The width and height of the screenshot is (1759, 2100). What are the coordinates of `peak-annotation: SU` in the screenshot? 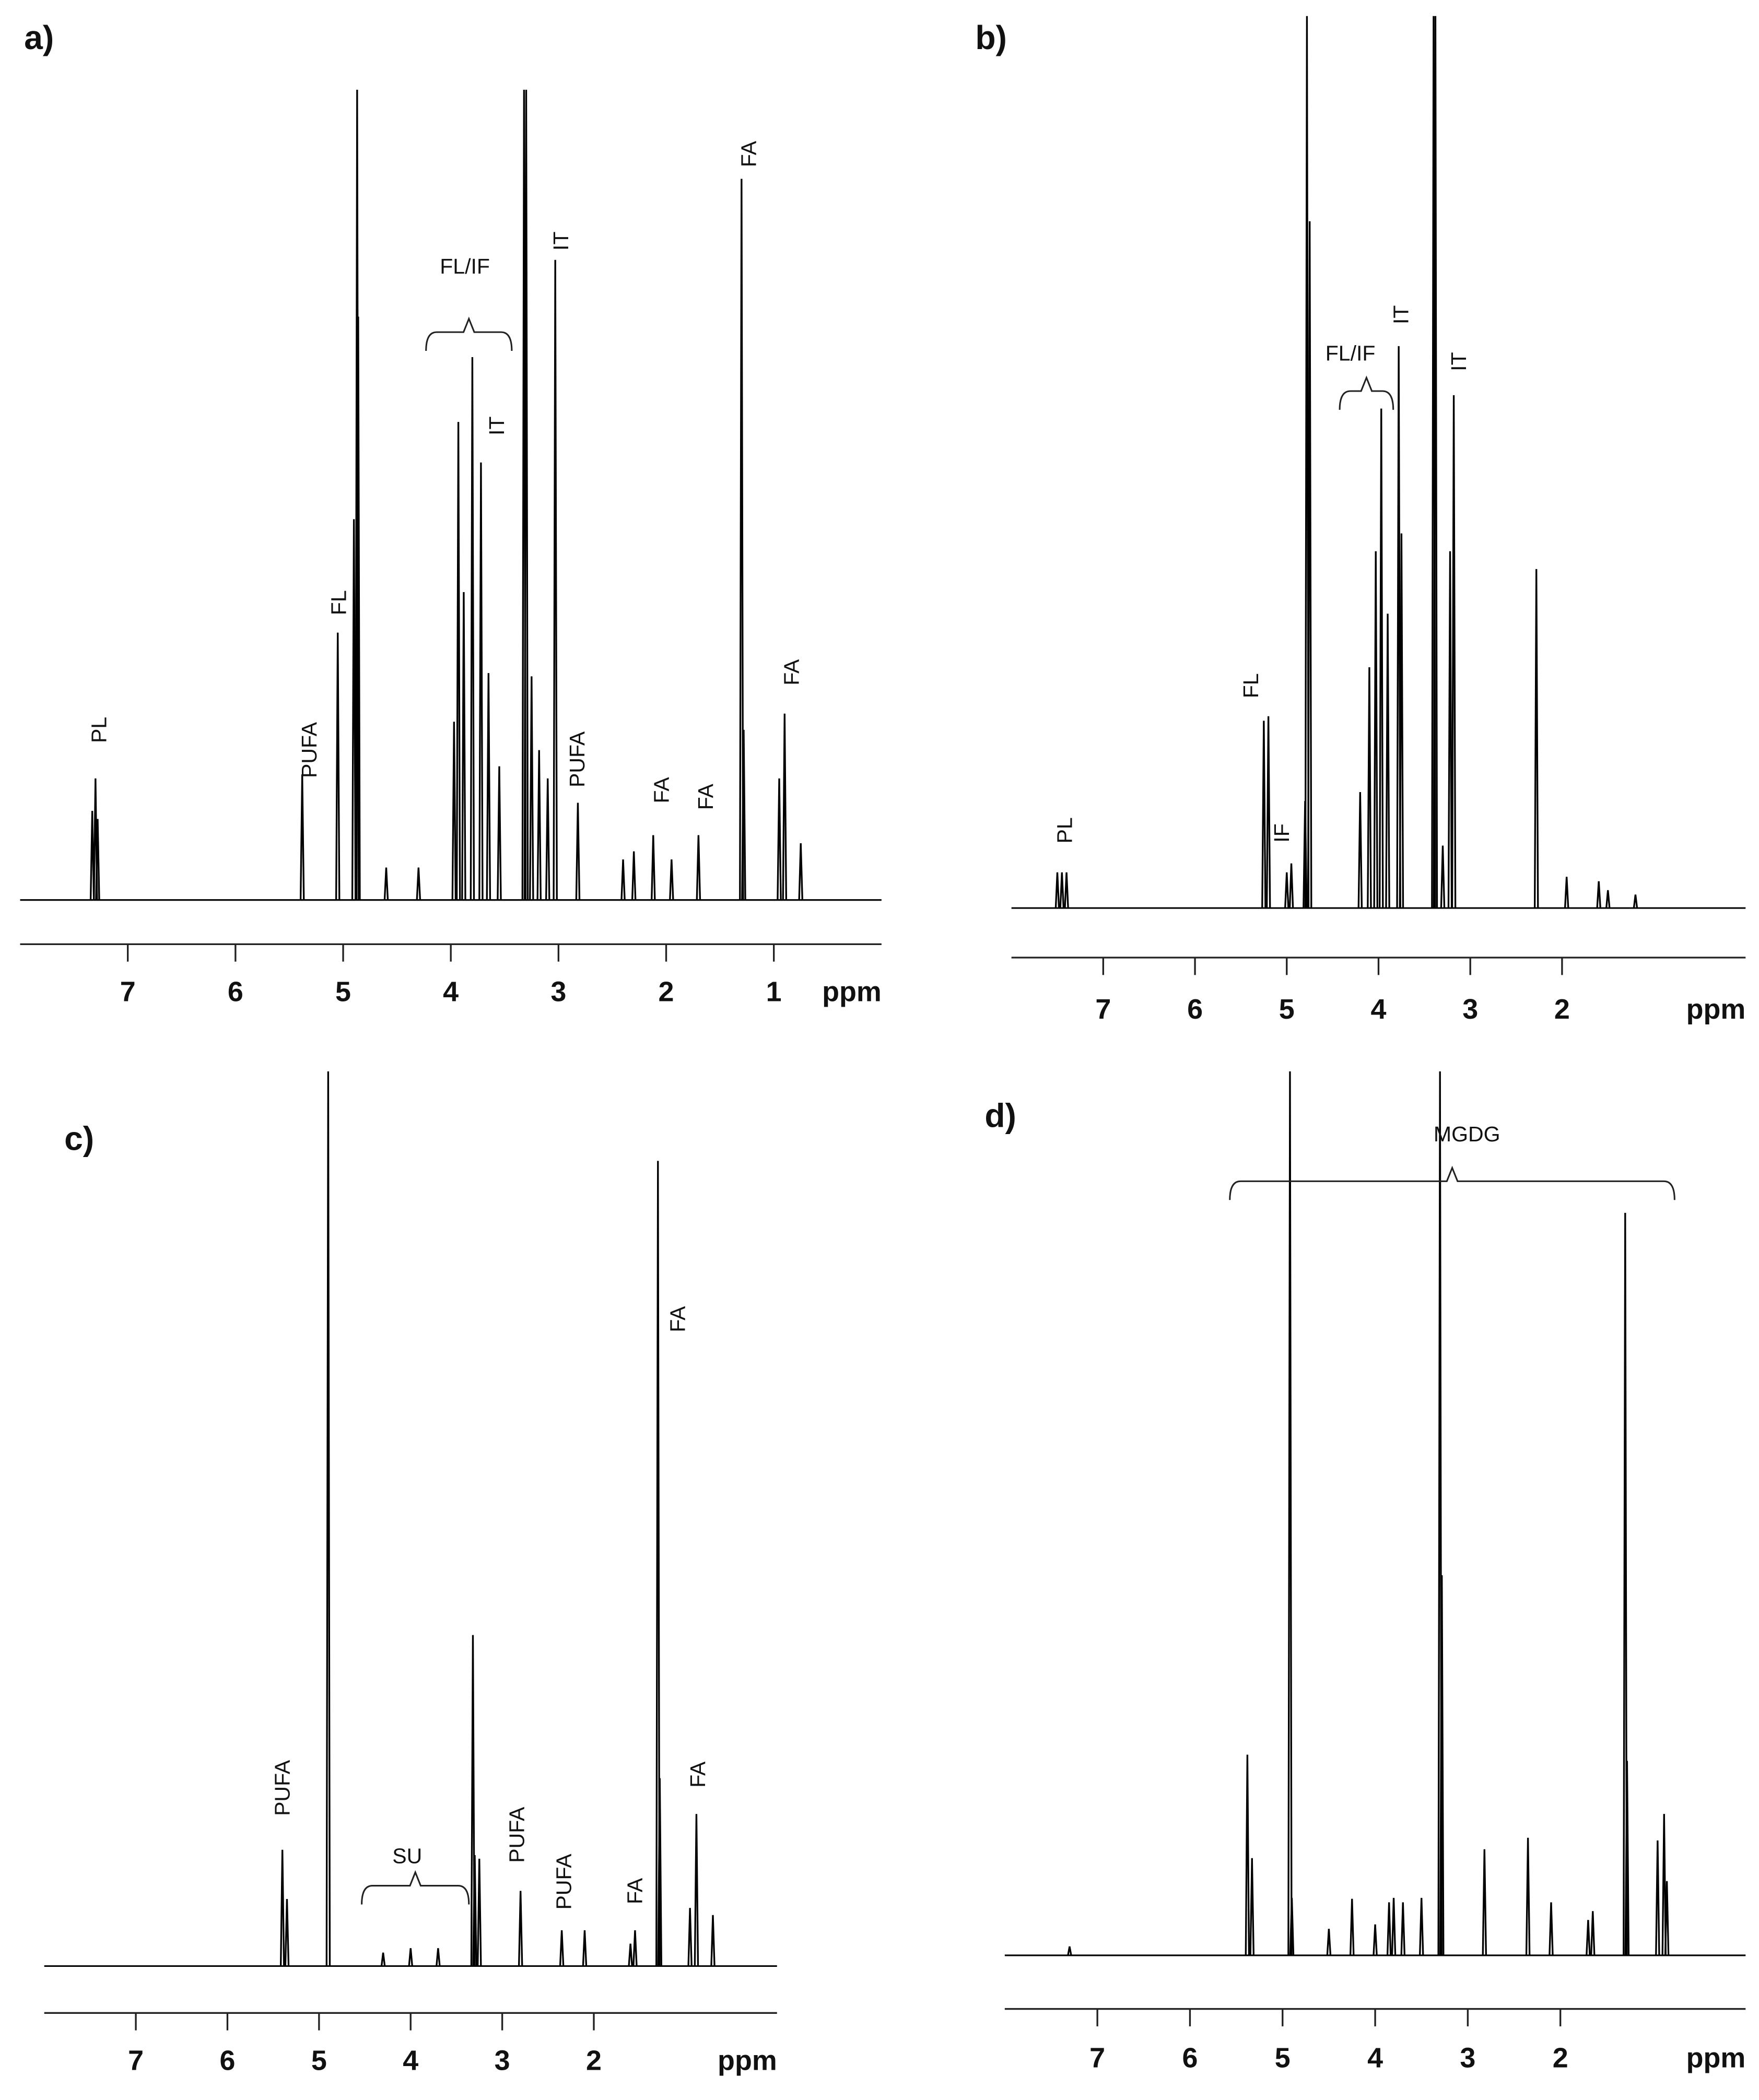 It's located at (407, 1856).